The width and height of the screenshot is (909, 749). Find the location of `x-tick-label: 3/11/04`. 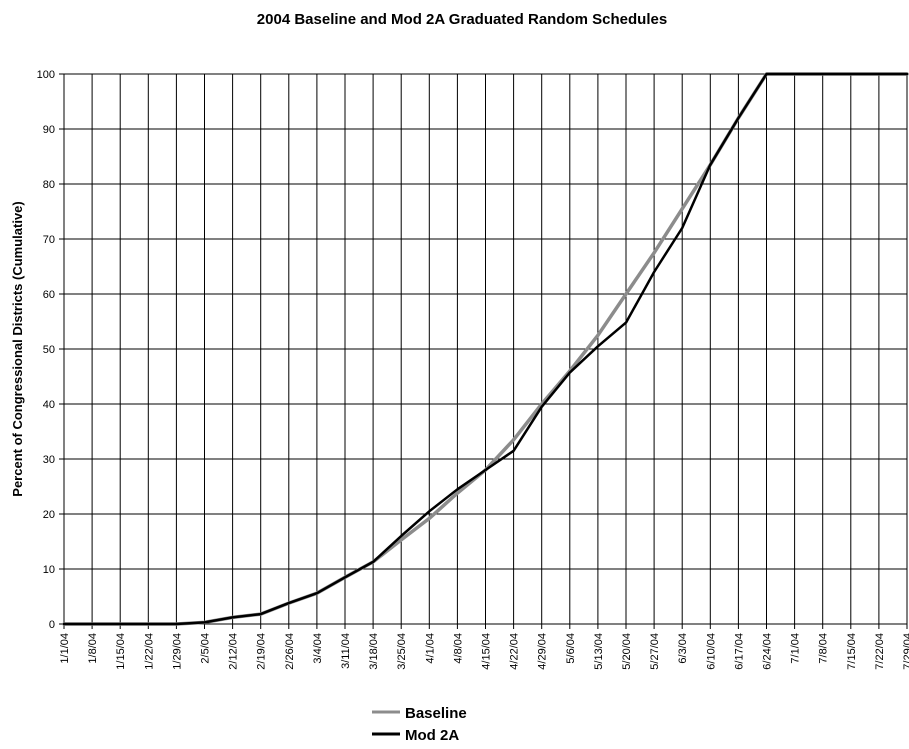

x-tick-label: 3/11/04 is located at coordinates (346, 651).